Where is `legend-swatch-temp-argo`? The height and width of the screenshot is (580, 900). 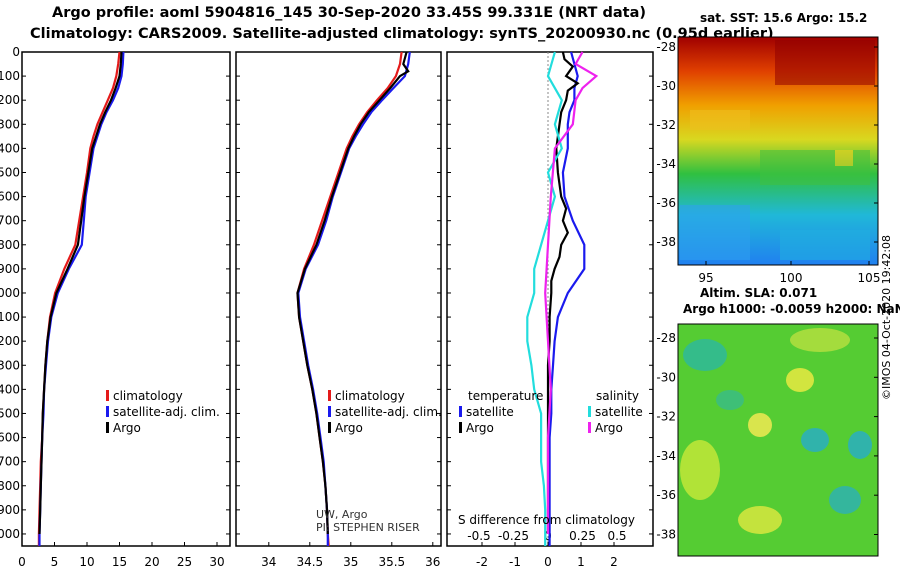
legend-swatch-temp-argo is located at coordinates (460, 427).